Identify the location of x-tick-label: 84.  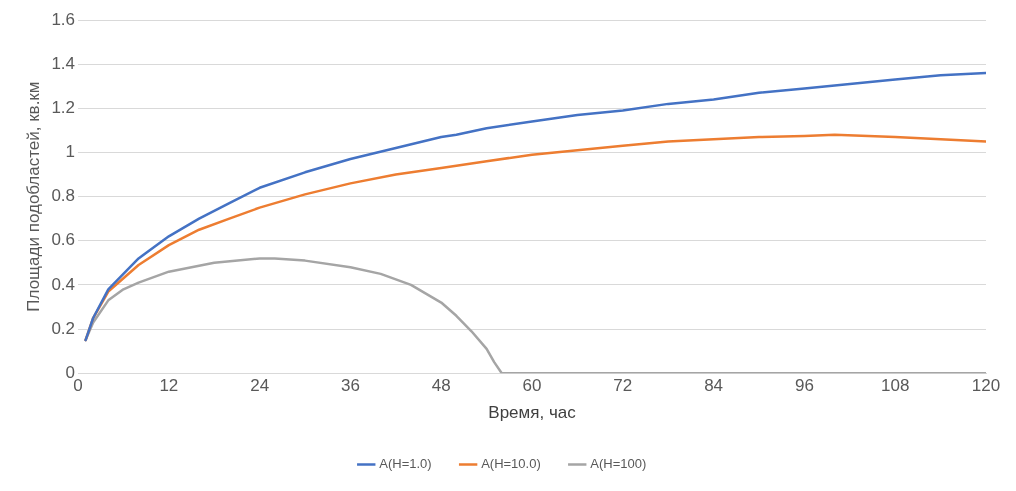
(714, 386).